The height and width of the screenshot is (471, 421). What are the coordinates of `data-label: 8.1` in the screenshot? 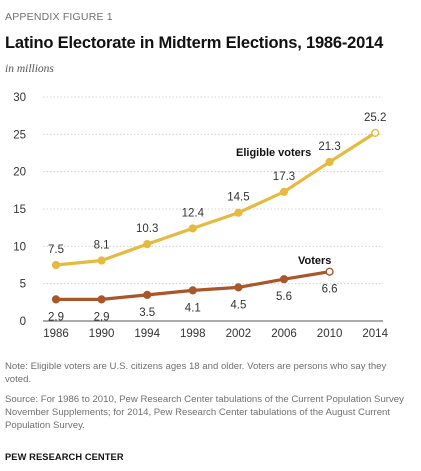 It's located at (102, 246).